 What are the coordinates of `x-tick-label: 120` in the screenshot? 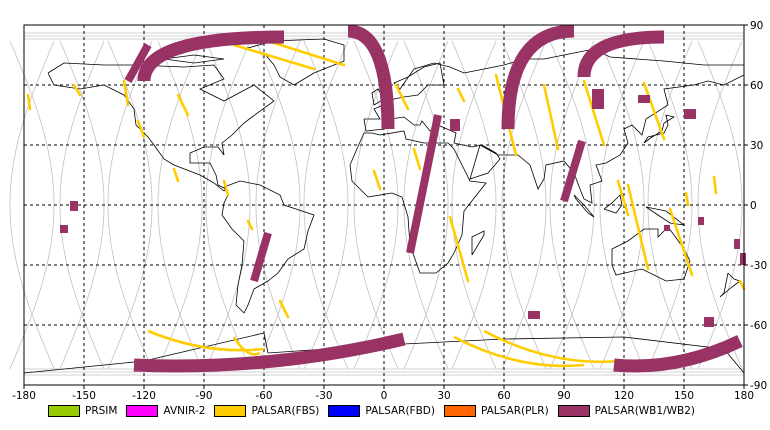 It's located at (624, 396).